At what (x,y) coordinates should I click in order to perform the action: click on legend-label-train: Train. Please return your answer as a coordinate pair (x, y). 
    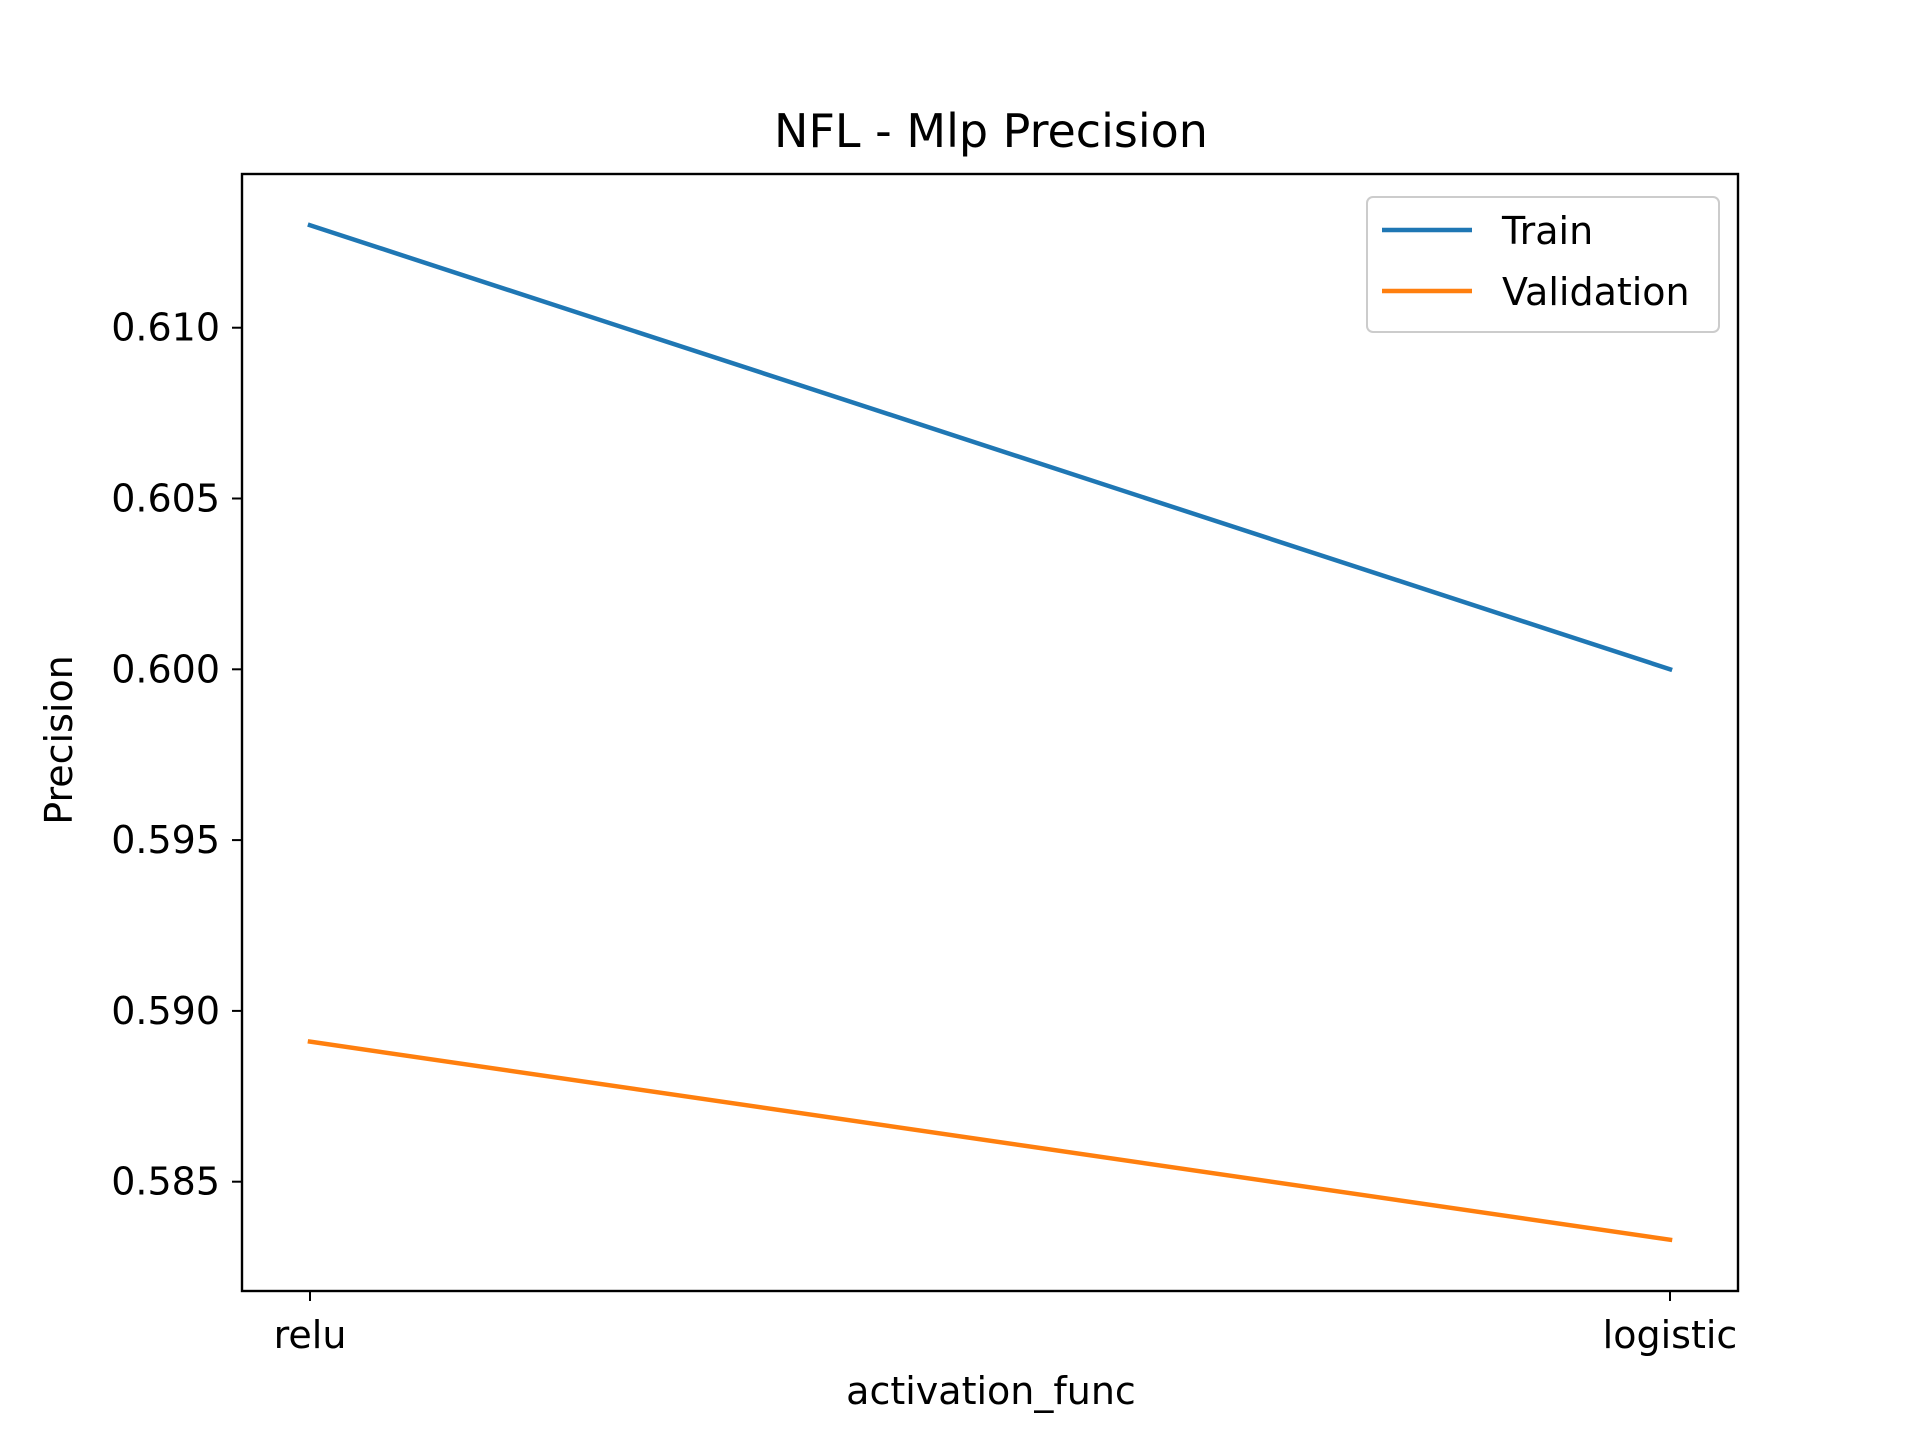
    Looking at the image, I should click on (1547, 231).